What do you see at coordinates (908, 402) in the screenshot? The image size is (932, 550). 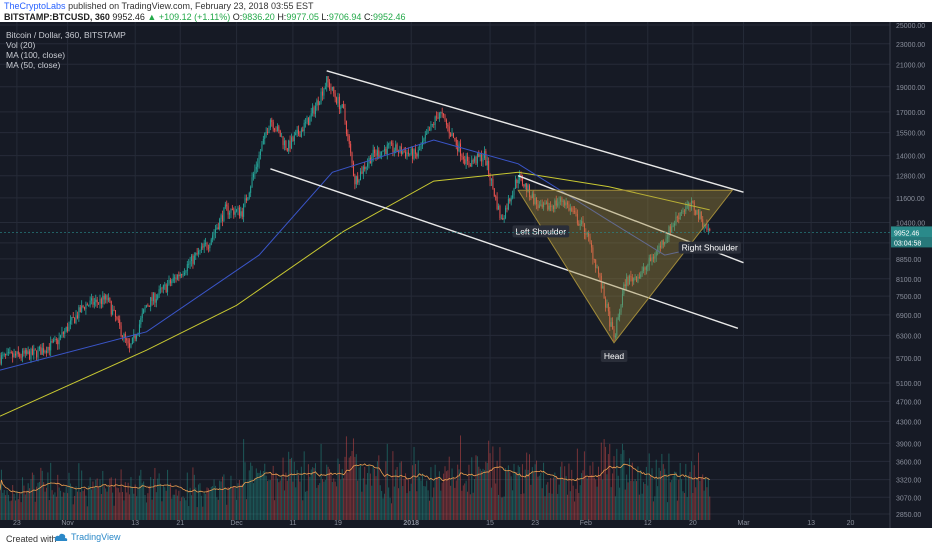 I see `y-tick-label: 4700.00` at bounding box center [908, 402].